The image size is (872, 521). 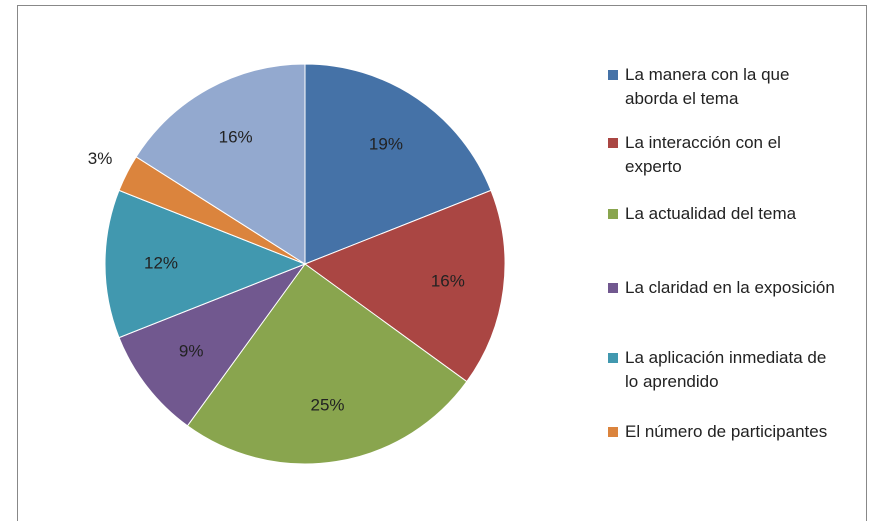 I want to click on legend-label: La aplicación inmediata de lo aprendido, so click(x=726, y=369).